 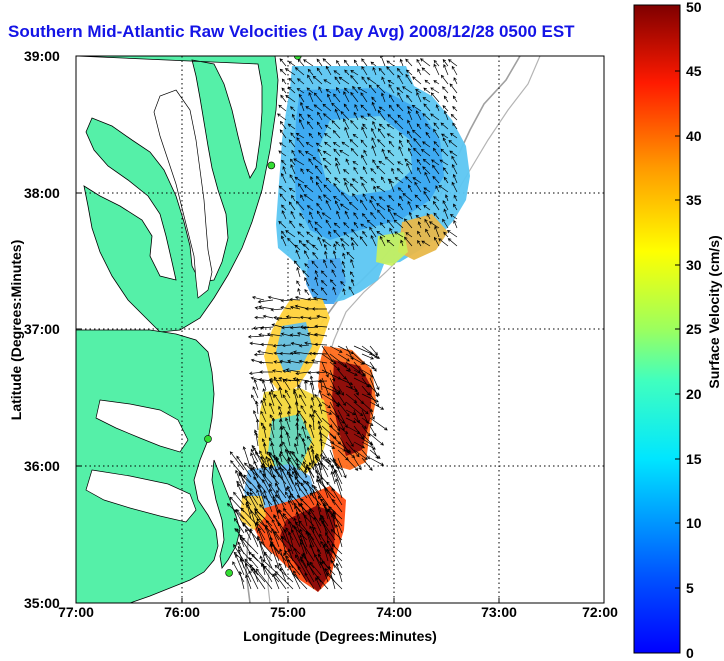 What do you see at coordinates (394, 612) in the screenshot?
I see `x-tick-label: 74:00` at bounding box center [394, 612].